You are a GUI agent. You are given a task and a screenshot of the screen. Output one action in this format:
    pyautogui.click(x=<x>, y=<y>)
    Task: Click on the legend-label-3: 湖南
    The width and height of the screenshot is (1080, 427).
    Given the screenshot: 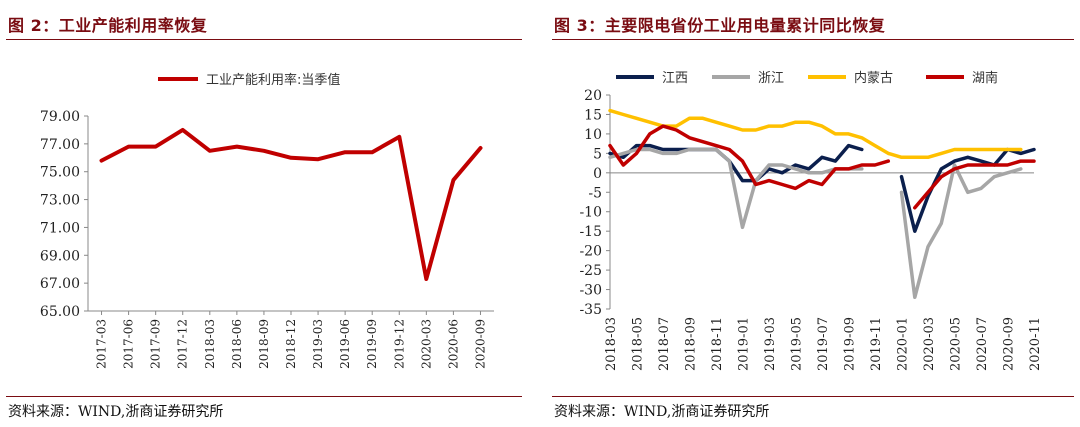 What is the action you would take?
    pyautogui.click(x=985, y=78)
    